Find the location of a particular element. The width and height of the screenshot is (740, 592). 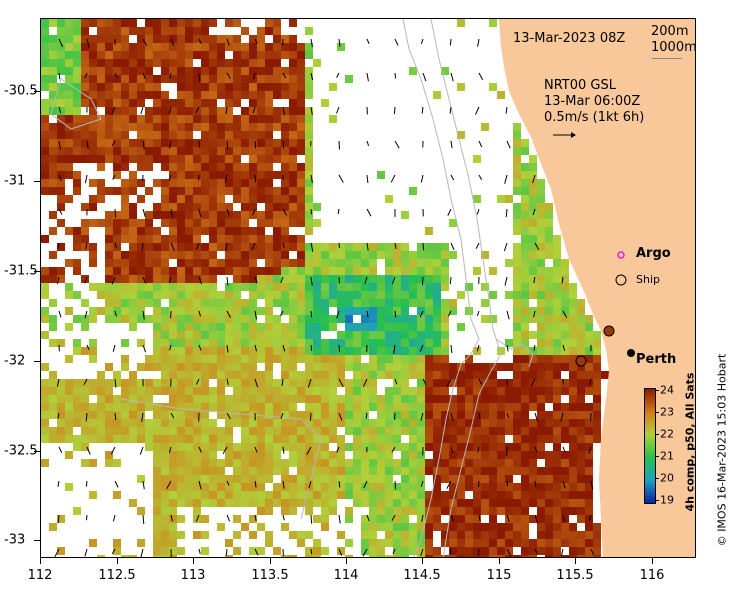

x-tick-label: 112.5 is located at coordinates (117, 575).